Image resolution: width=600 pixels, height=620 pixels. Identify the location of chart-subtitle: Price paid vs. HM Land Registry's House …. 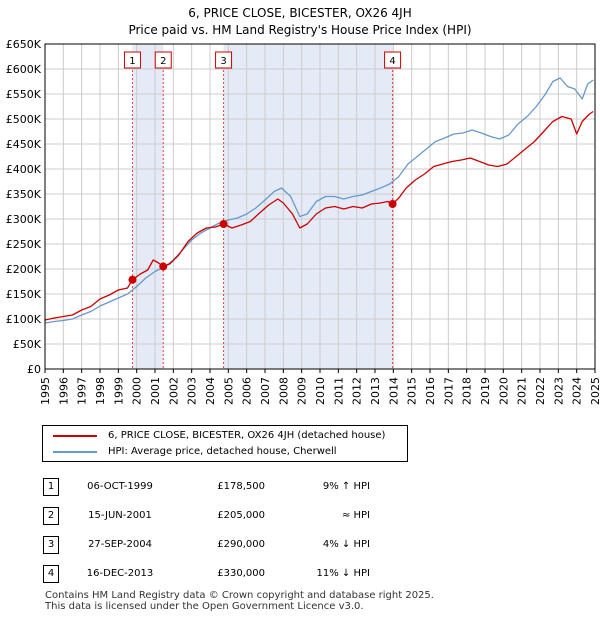
(300, 30).